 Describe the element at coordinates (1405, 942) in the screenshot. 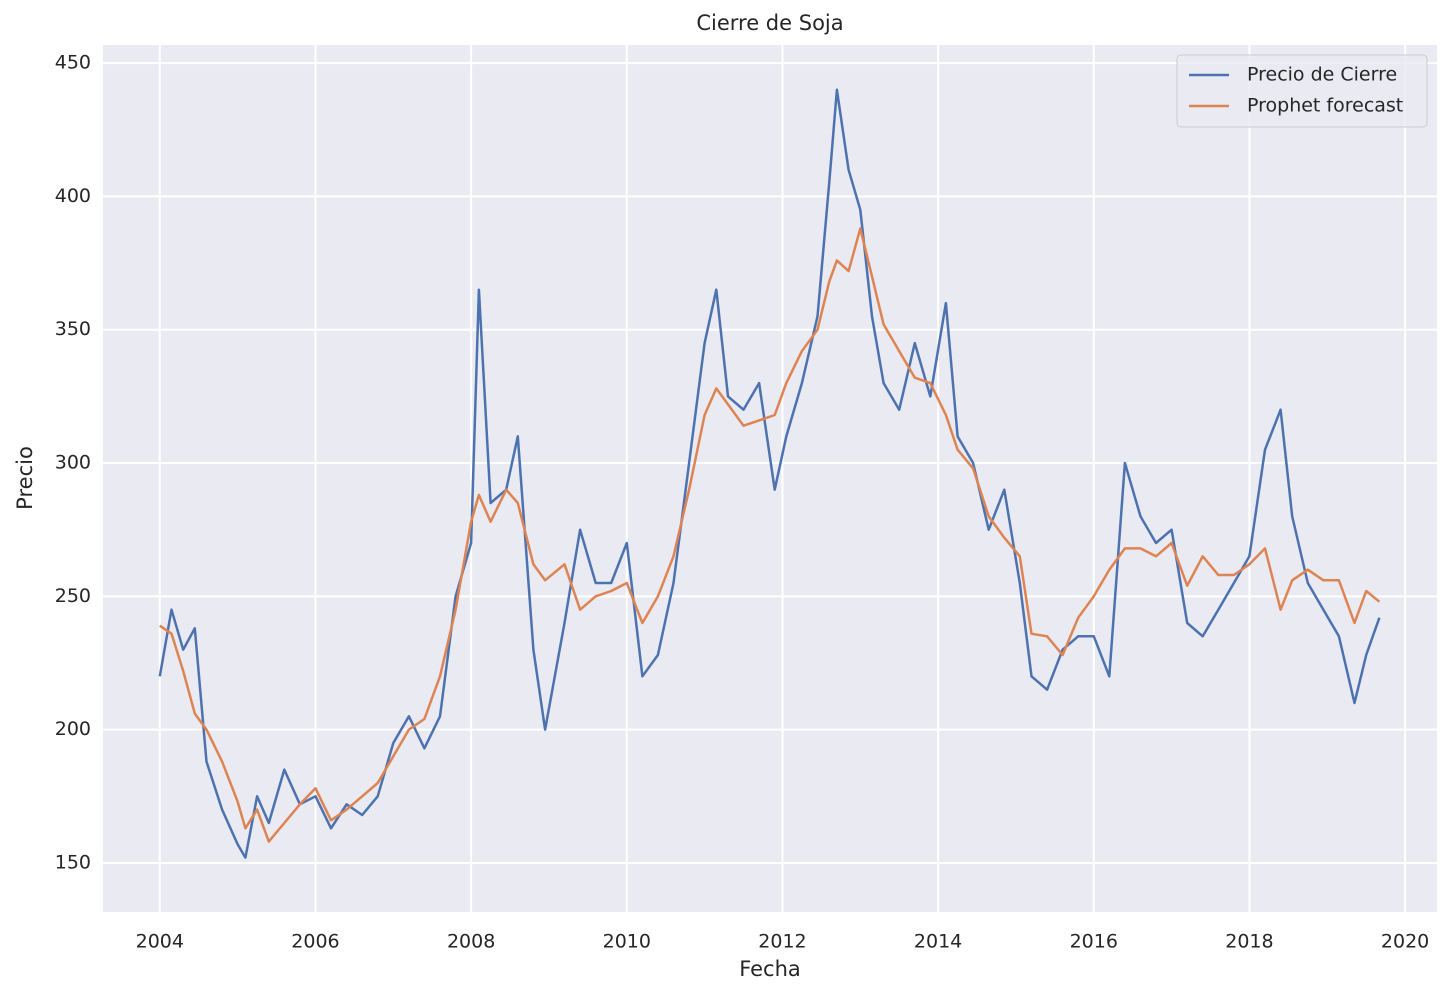

I see `x-tick-label: 2020` at that location.